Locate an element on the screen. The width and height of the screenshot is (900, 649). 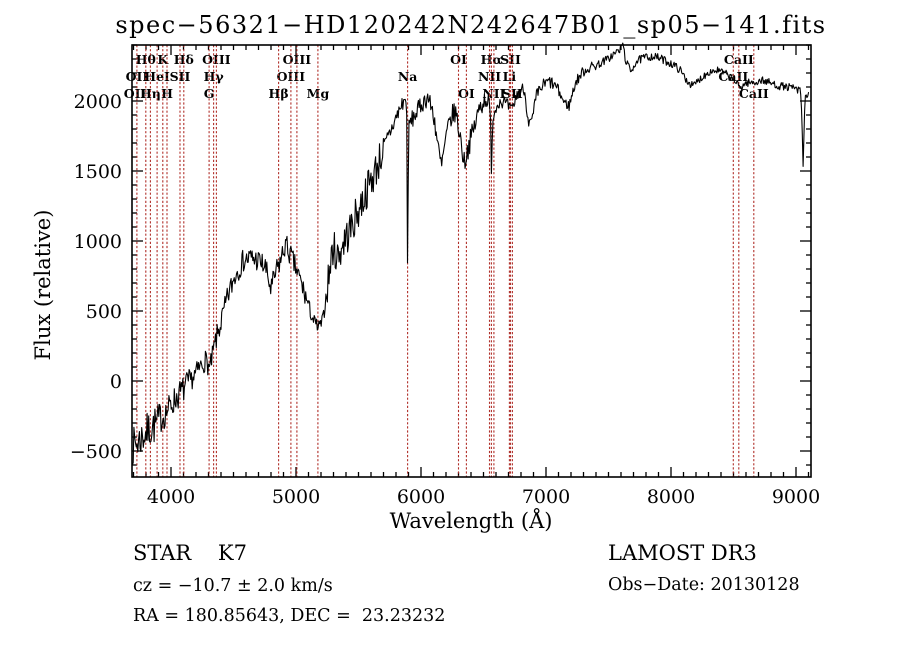
spectral-line-label: OIII is located at coordinates (291, 76).